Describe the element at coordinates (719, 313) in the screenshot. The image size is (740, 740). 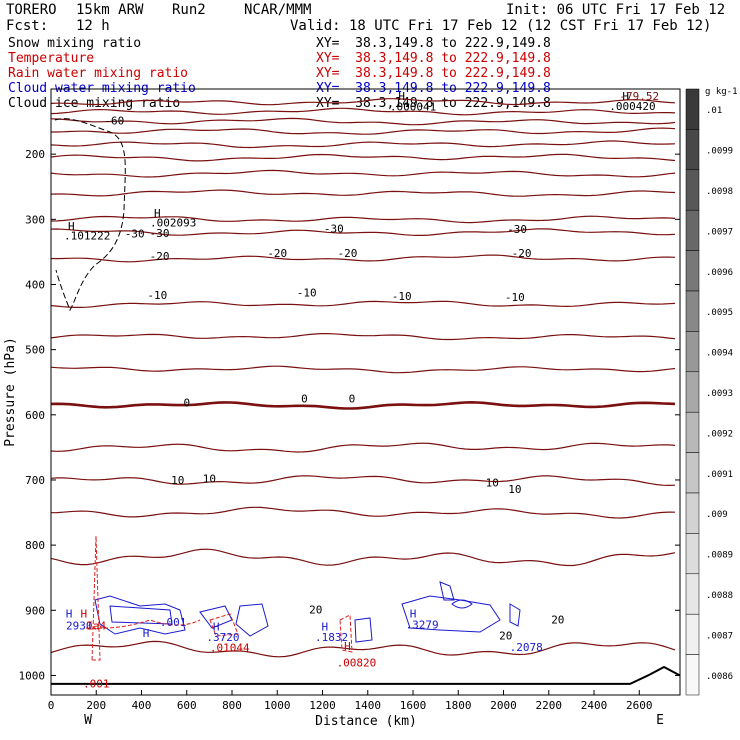
I see `colorbar-label: .0095` at that location.